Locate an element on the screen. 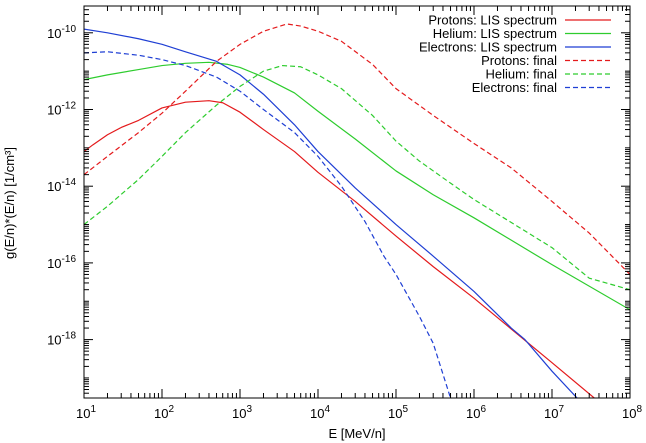 This screenshot has width=646, height=443. x-tick-label: 10⁸ is located at coordinates (632, 412).